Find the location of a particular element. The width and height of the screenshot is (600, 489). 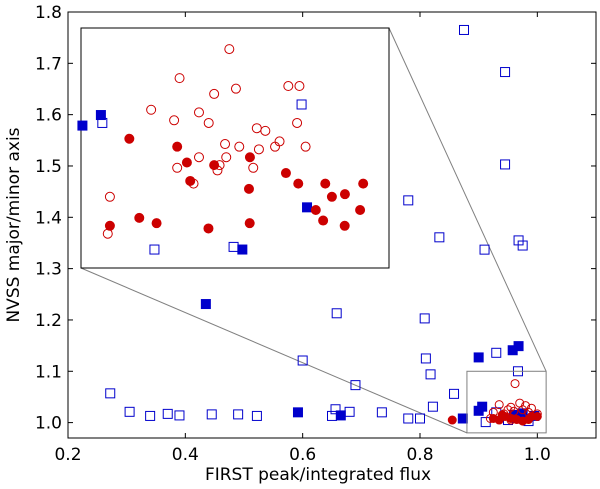

y-tick-label: 1.1 is located at coordinates (48, 372).